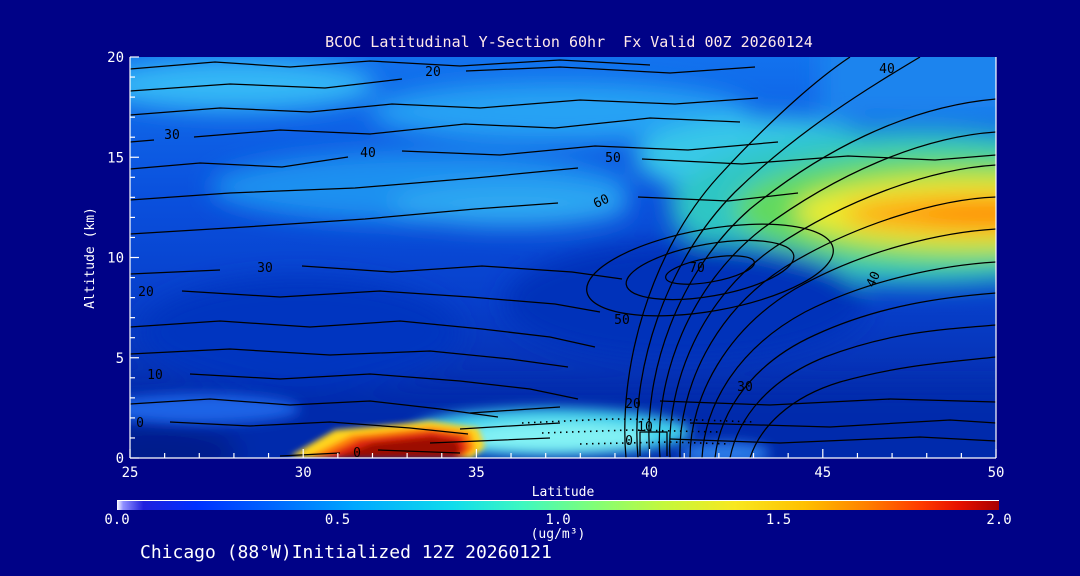  I want to click on y-tick-label: 15, so click(115, 158).